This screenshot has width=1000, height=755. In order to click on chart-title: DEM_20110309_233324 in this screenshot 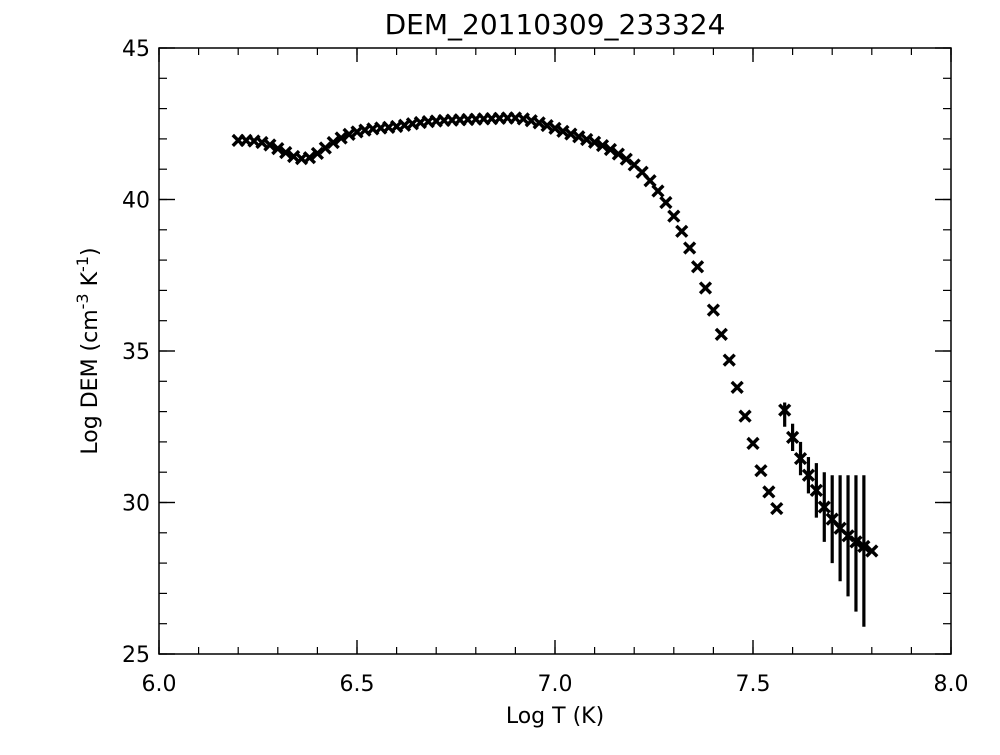, I will do `click(555, 24)`.